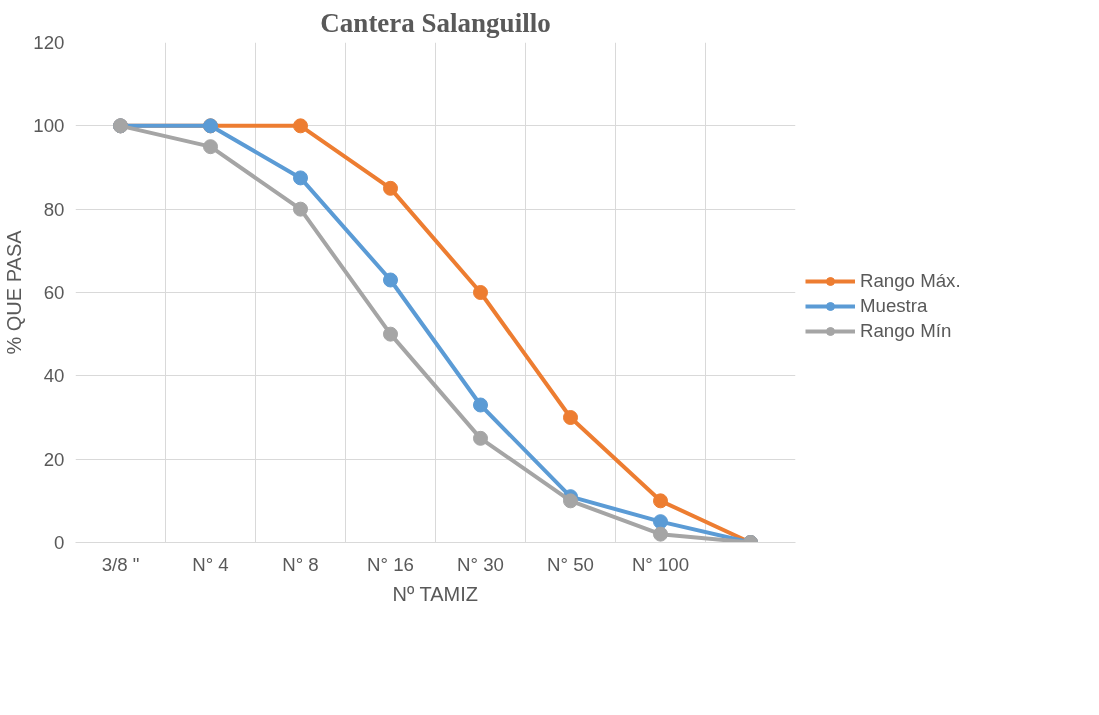  I want to click on x-tick-label: N° 4, so click(210, 564).